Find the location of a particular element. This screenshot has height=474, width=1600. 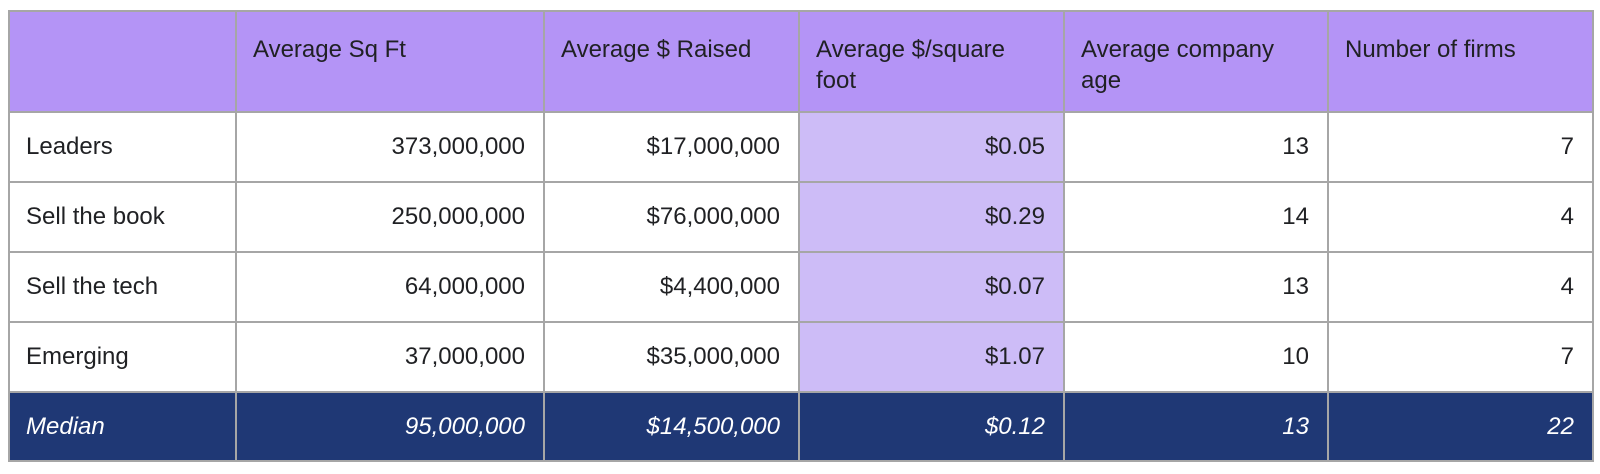

header-cell-average-raised: Average $ Raised is located at coordinates (671, 61).